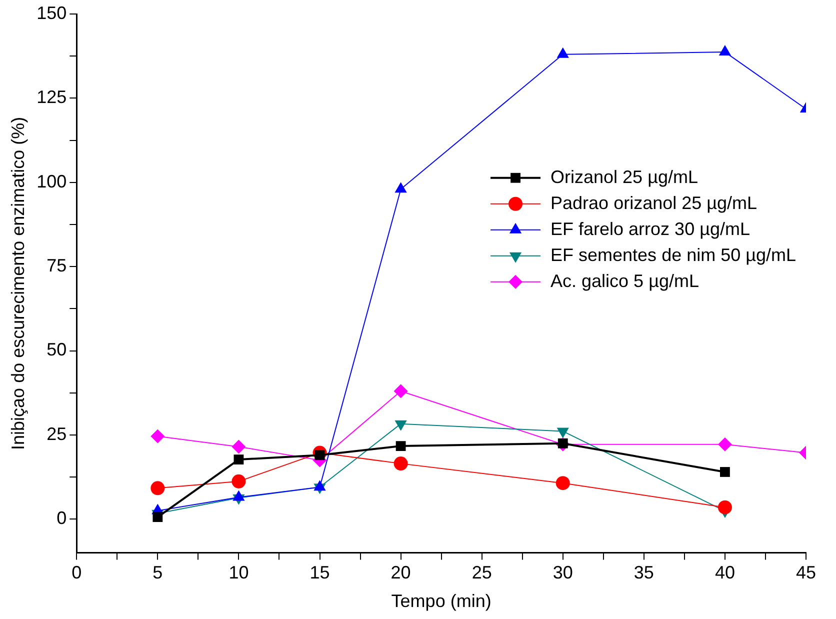 The image size is (836, 619). I want to click on legend-label: EF farelo arroz 30 µg/mL, so click(650, 228).